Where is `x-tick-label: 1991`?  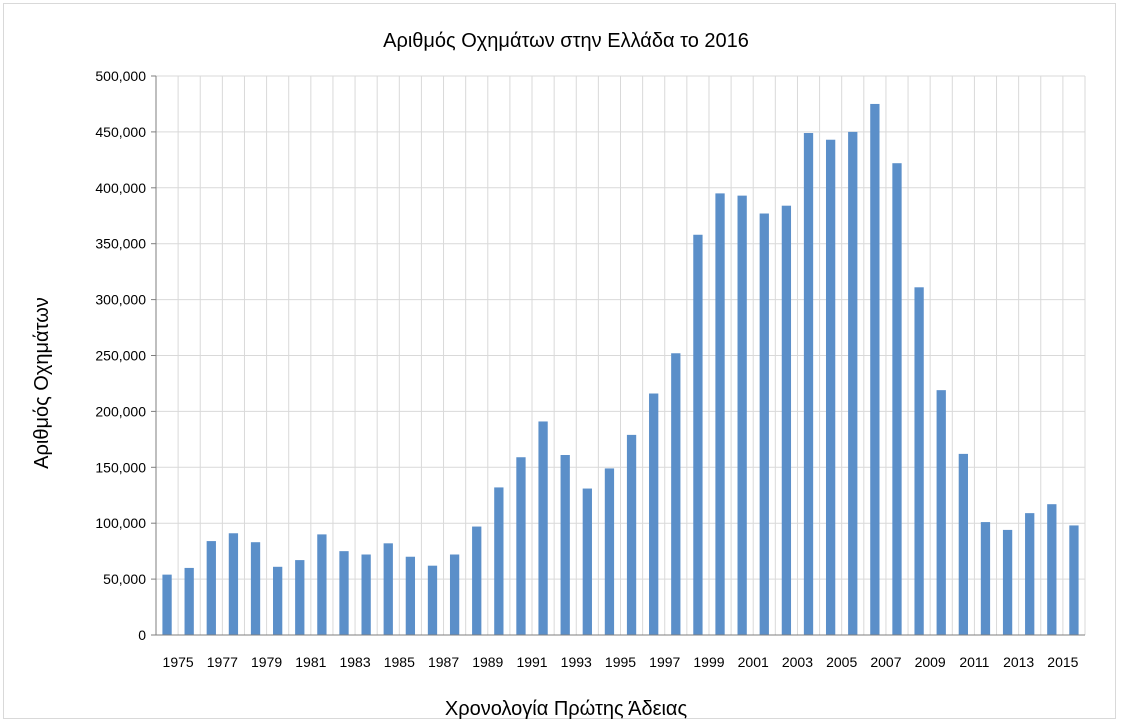 x-tick-label: 1991 is located at coordinates (531, 662).